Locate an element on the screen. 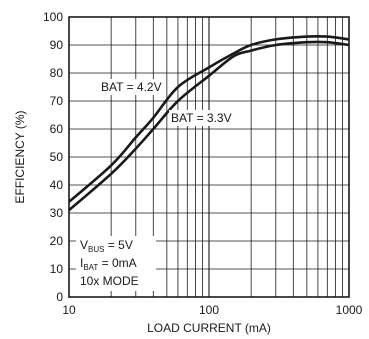 This screenshot has height=339, width=369. y-tick-label: 80 is located at coordinates (57, 73).